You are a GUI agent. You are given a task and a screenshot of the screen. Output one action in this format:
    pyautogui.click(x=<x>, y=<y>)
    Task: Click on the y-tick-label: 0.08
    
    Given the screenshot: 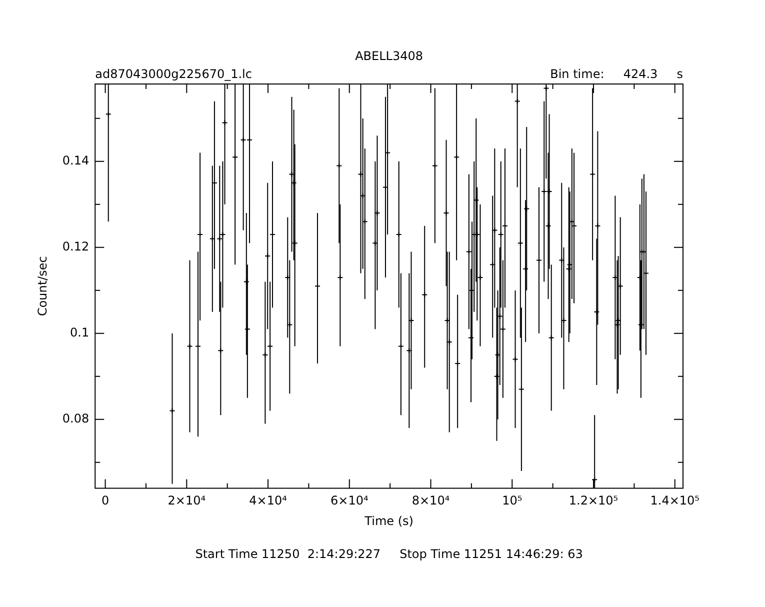 What is the action you would take?
    pyautogui.click(x=76, y=419)
    